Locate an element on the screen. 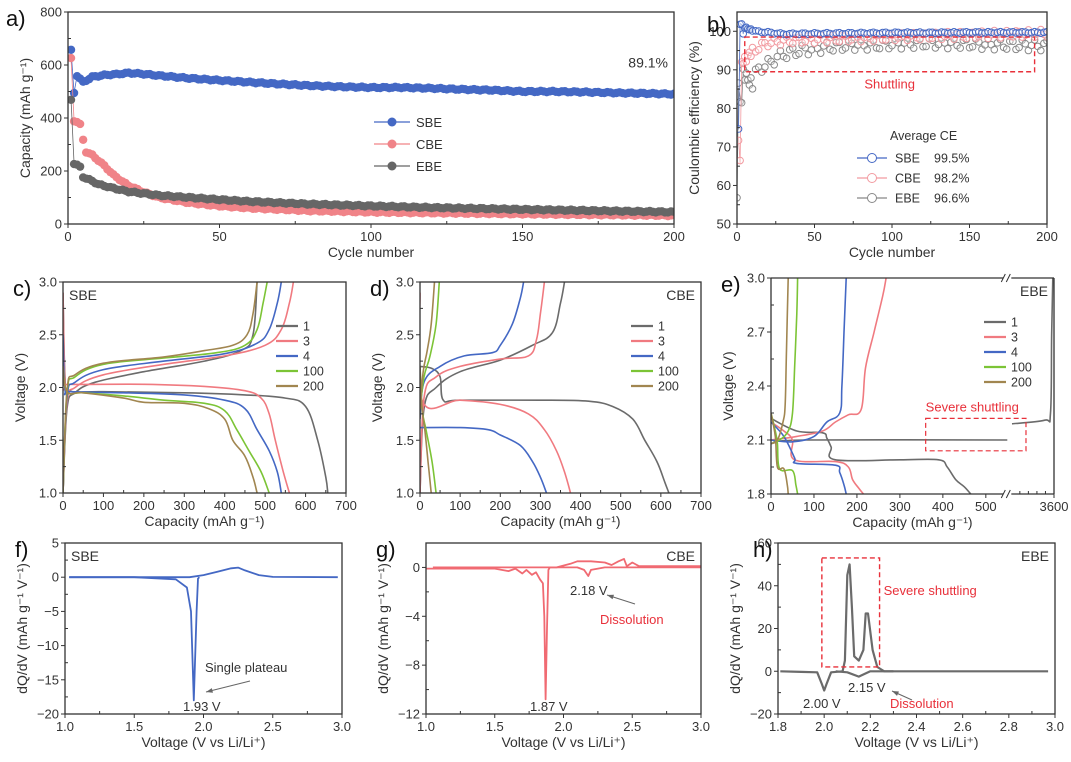 The width and height of the screenshot is (1071, 762). x-axis-label: Voltage (V vs Li/Li⁺) is located at coordinates (563, 742).